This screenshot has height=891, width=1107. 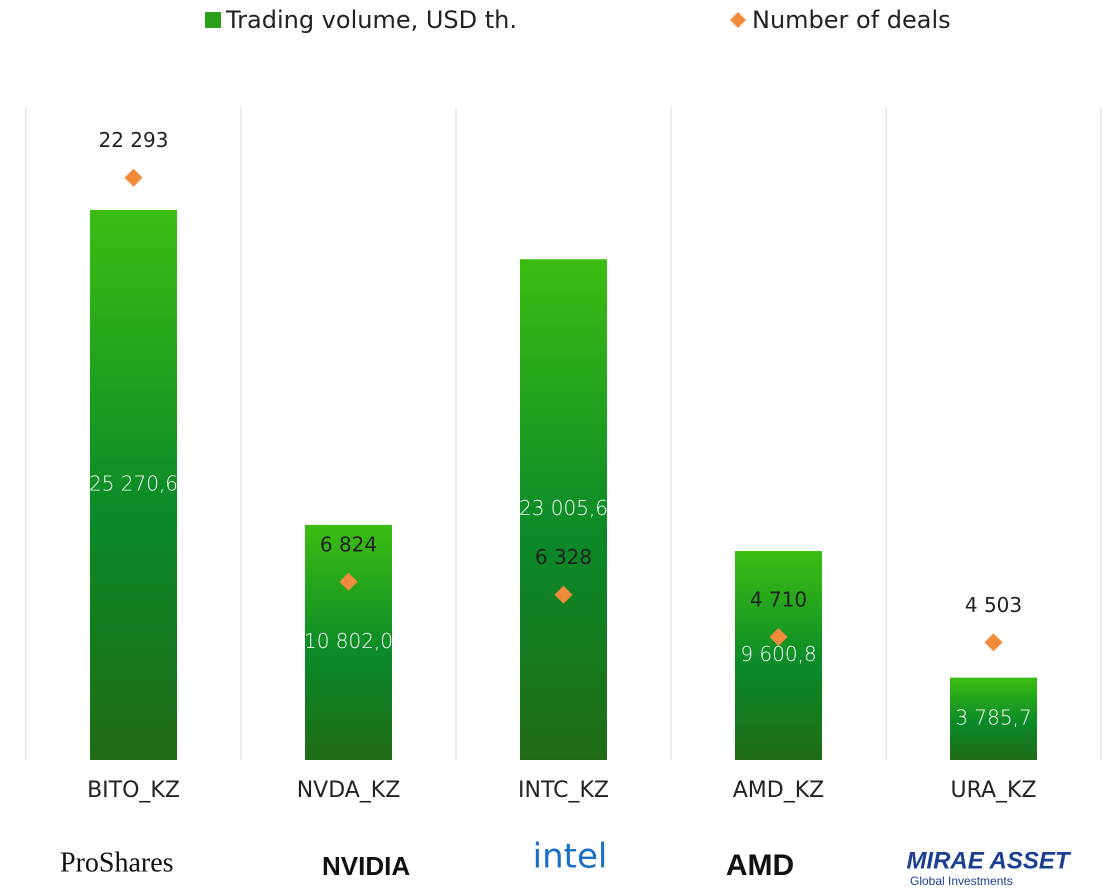 I want to click on x-tick-label: AMD_KZ, so click(x=778, y=790).